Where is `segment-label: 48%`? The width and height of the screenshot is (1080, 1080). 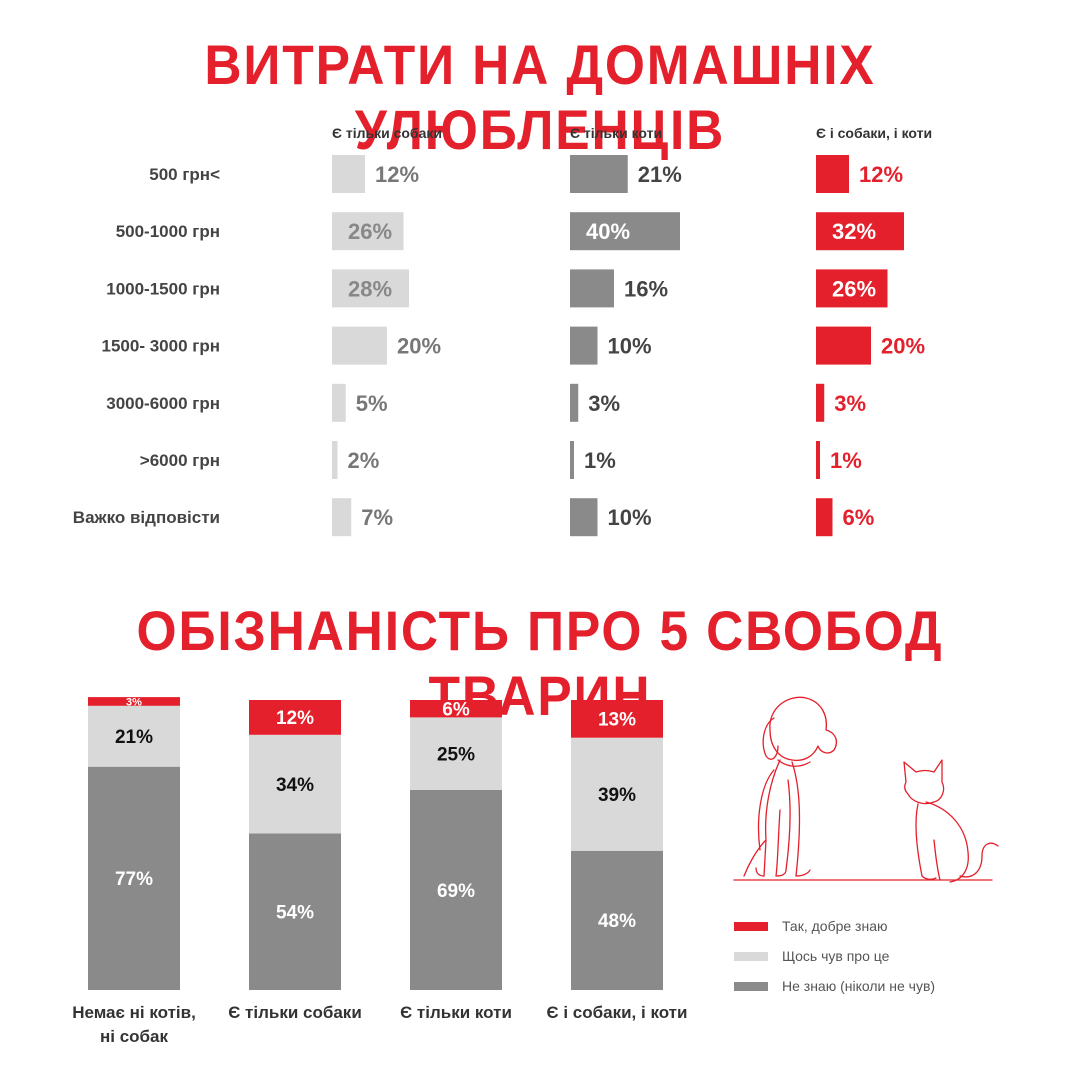 segment-label: 48% is located at coordinates (617, 921).